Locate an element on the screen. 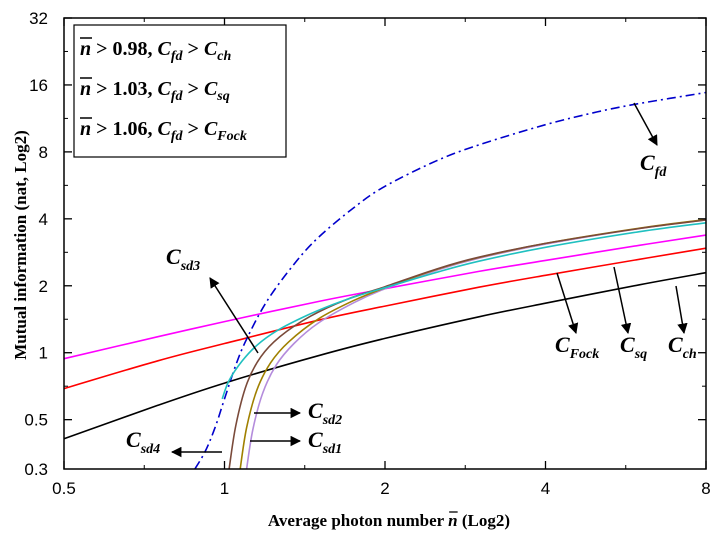 The image size is (724, 536). arrow-c-sd3 is located at coordinates (234, 315).